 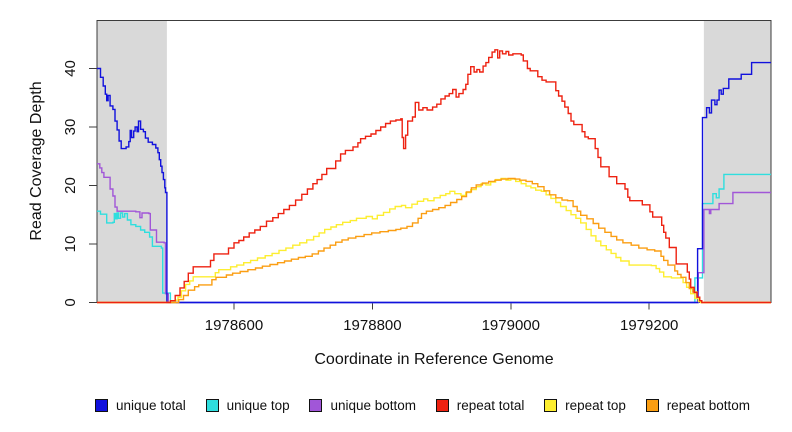 I want to click on x-tick-label: 1979000, so click(x=511, y=325).